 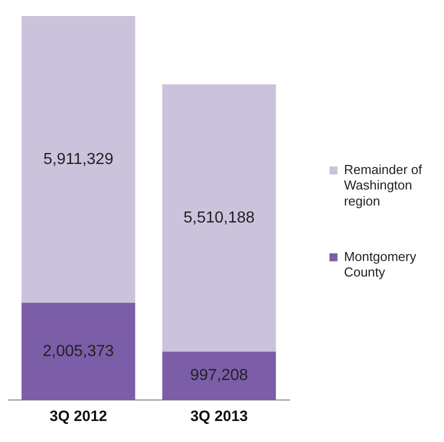 I want to click on legend-label: Remainder of Washington region, so click(x=383, y=185).